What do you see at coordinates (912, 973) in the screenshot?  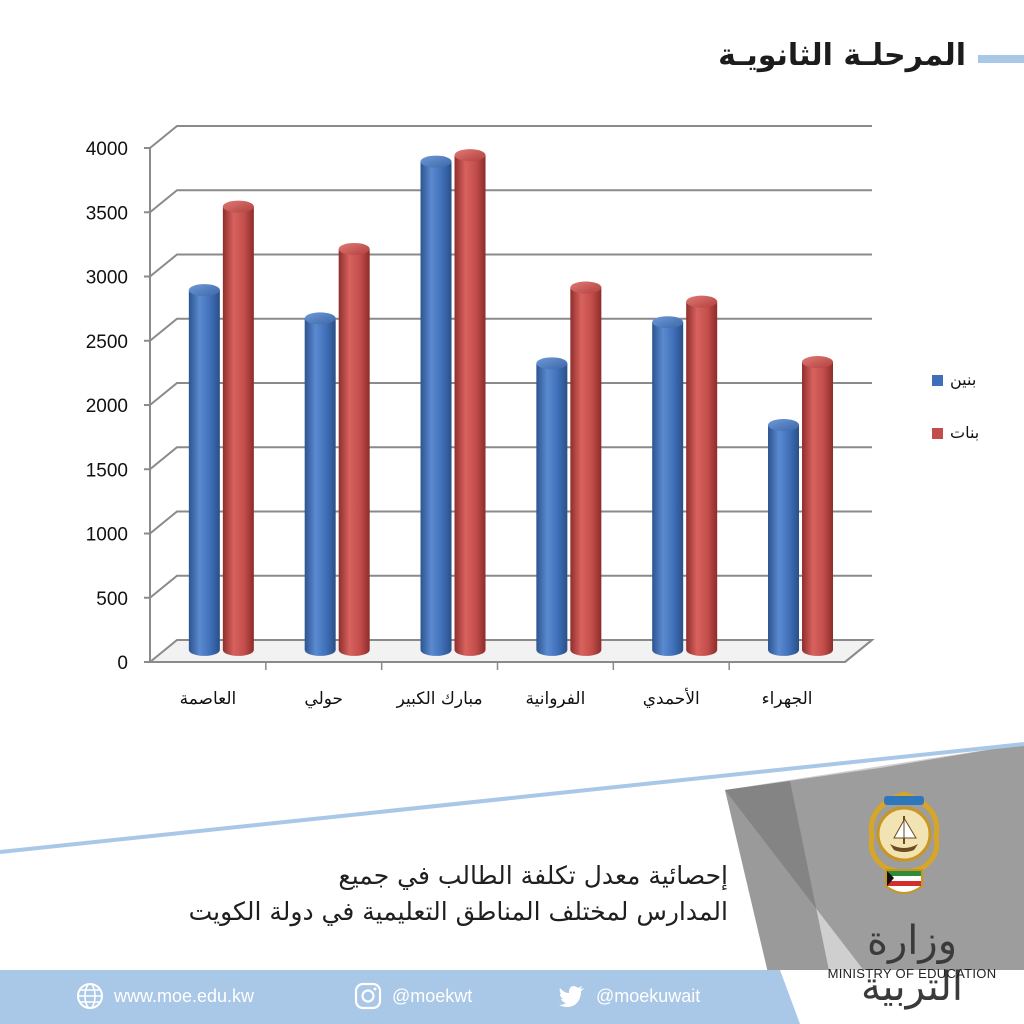 I see `ministry-name-english: MINISTRY OF EDUCATION` at bounding box center [912, 973].